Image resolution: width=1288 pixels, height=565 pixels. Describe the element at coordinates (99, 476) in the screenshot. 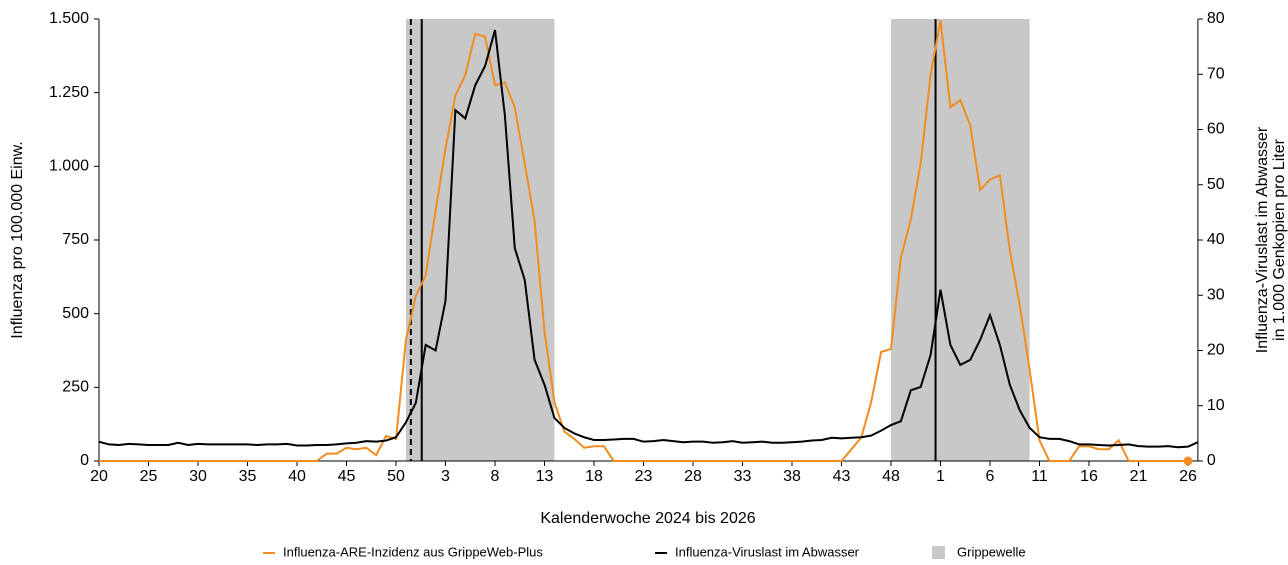

I see `x-tick-label: 20` at that location.